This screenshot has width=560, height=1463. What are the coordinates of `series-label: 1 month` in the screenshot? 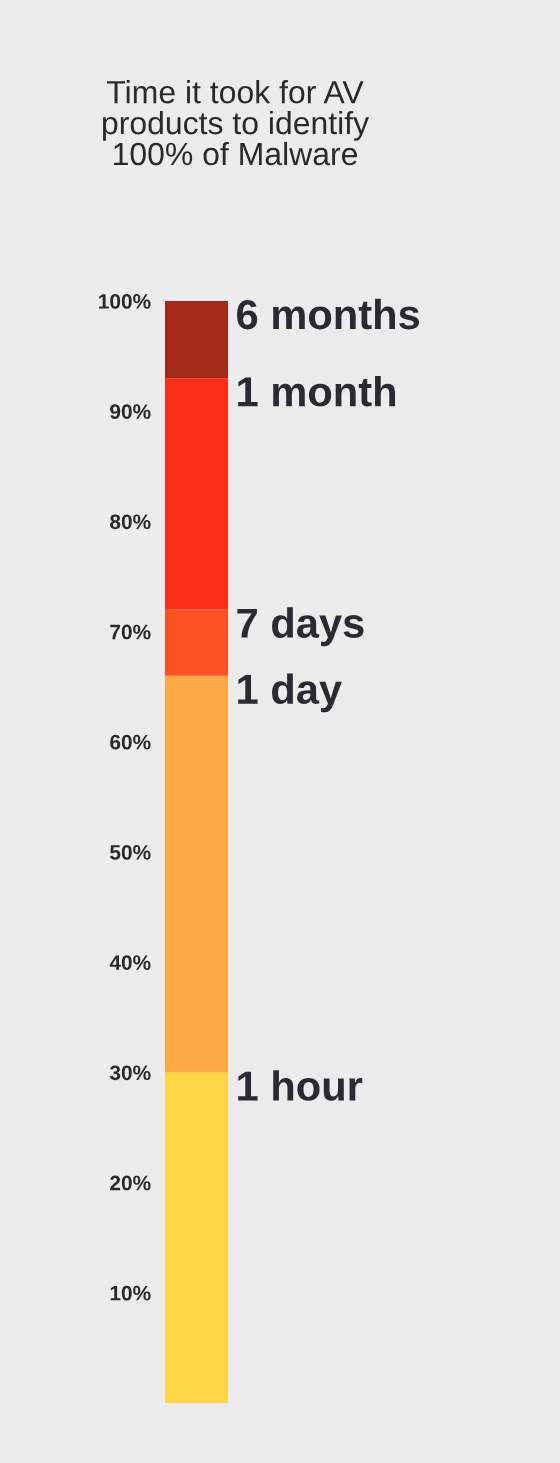 It's located at (317, 391).